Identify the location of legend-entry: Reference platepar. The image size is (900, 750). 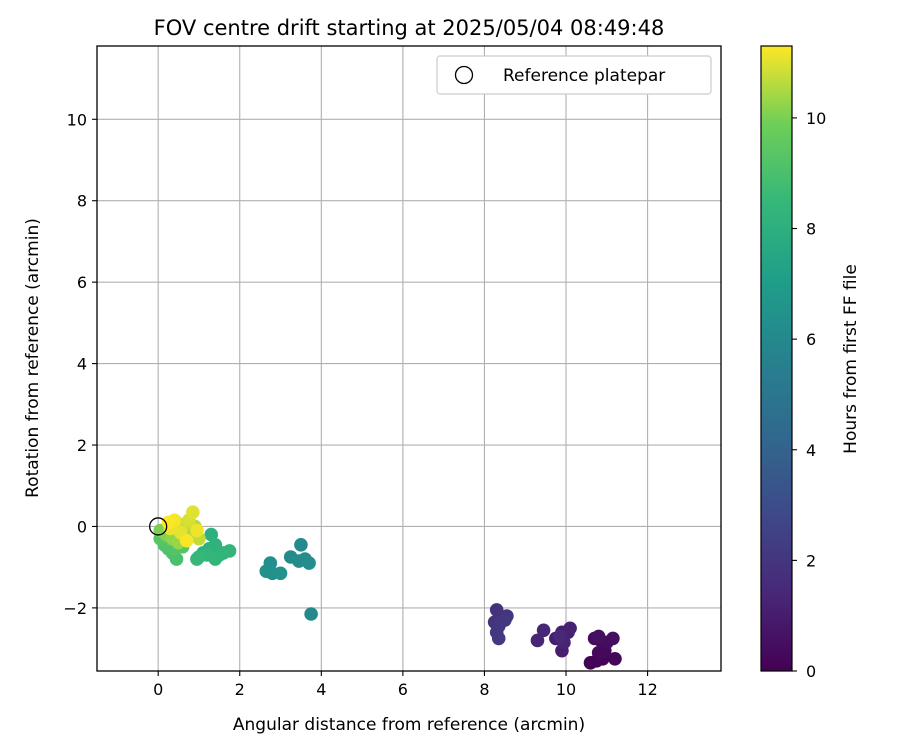
(584, 76).